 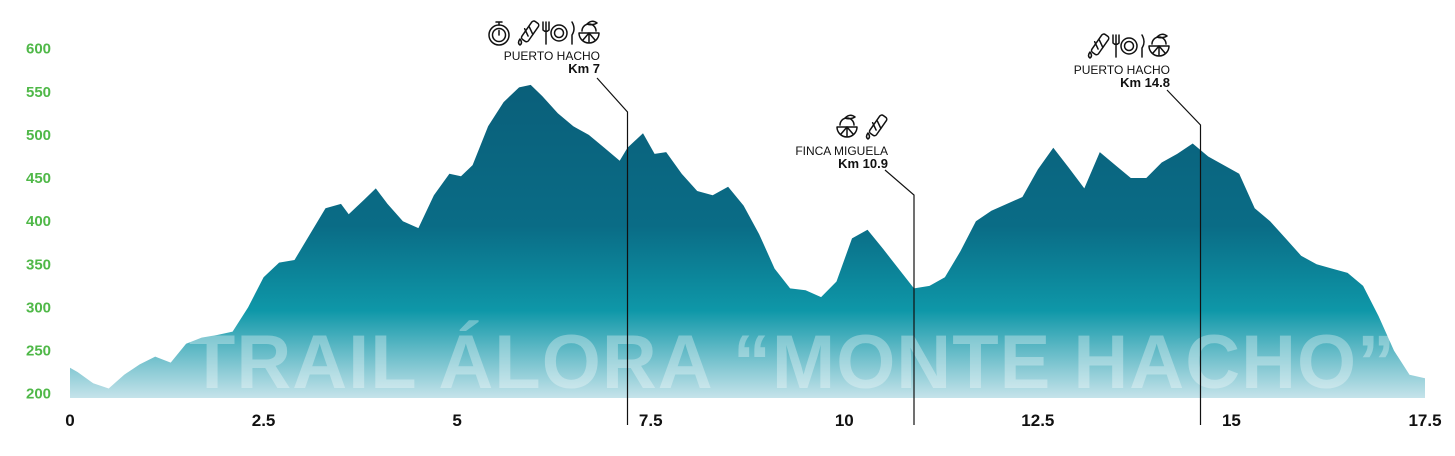 I want to click on y-tick-label: 250, so click(x=38, y=351).